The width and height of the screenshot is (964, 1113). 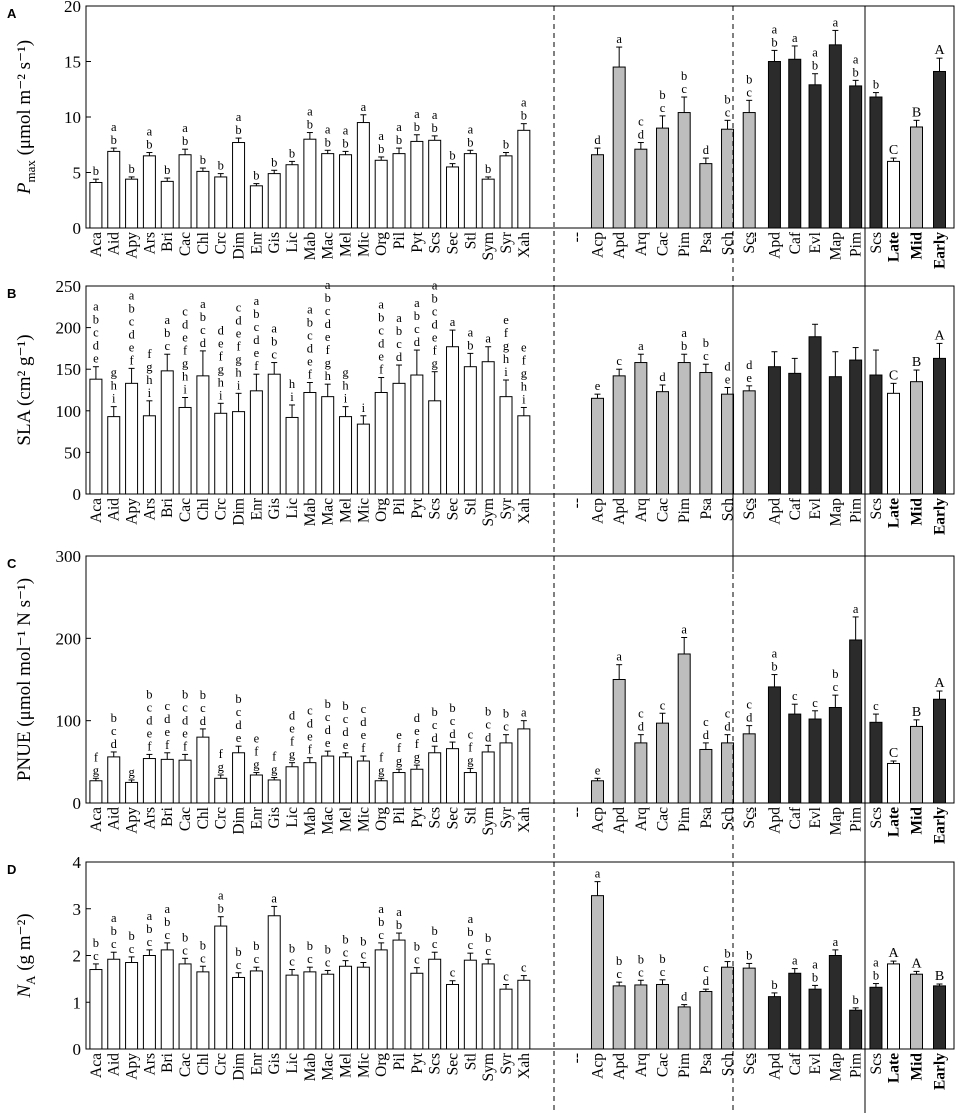 What do you see at coordinates (435, 338) in the screenshot?
I see `significance-letter: e` at bounding box center [435, 338].